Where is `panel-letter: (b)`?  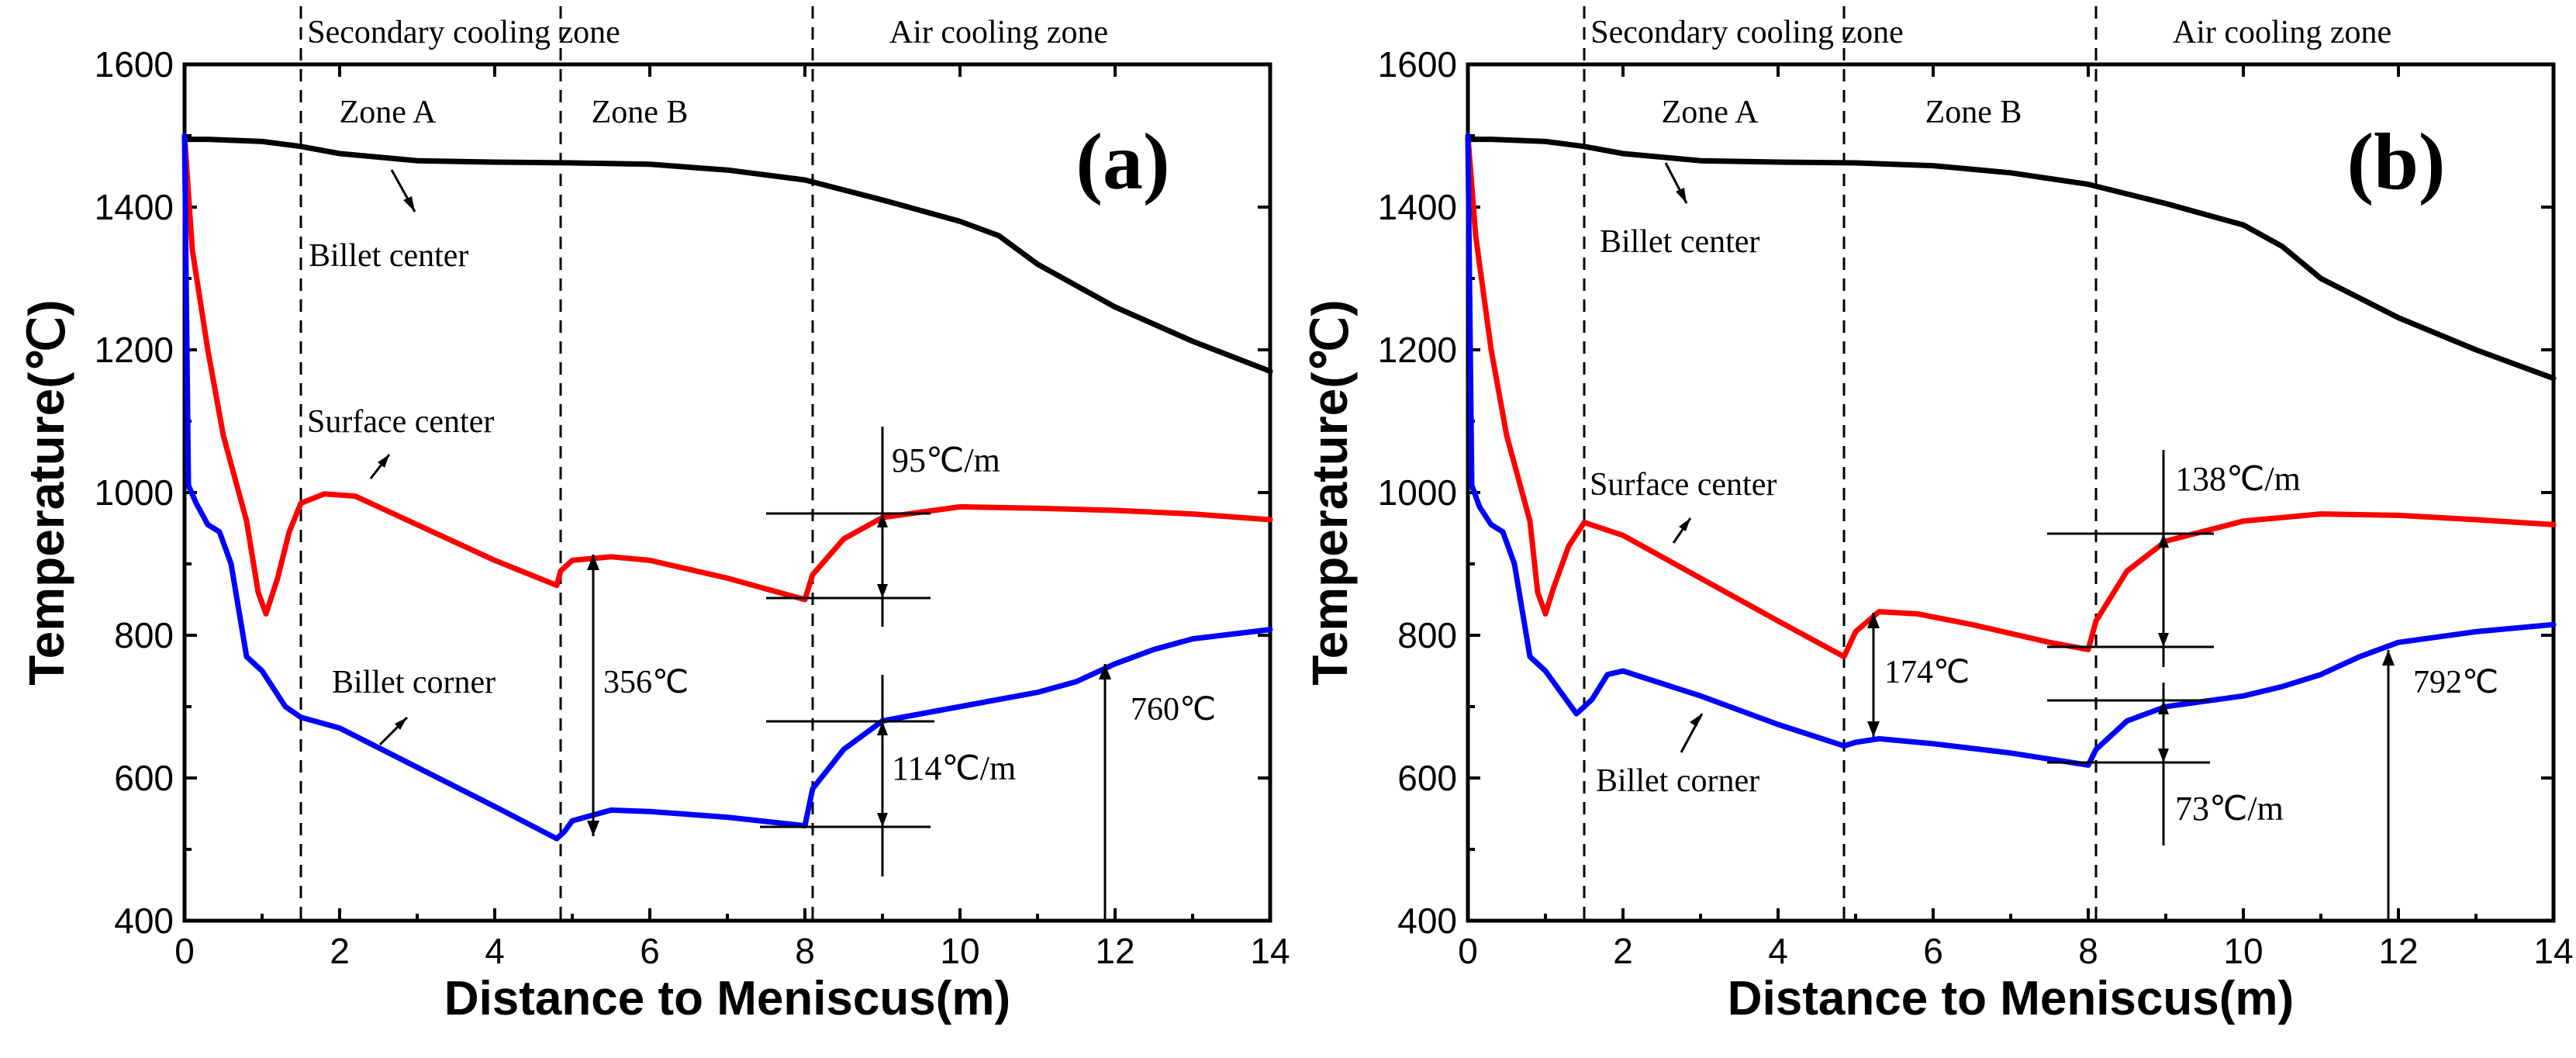
panel-letter: (b) is located at coordinates (2396, 161).